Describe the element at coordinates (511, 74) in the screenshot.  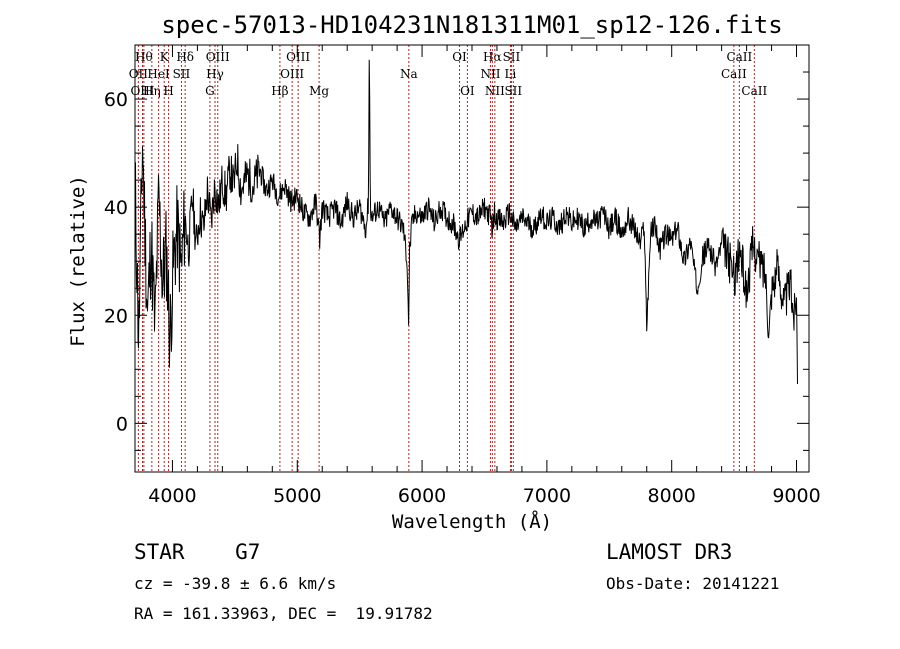
I see `line-marker-label: Li` at that location.